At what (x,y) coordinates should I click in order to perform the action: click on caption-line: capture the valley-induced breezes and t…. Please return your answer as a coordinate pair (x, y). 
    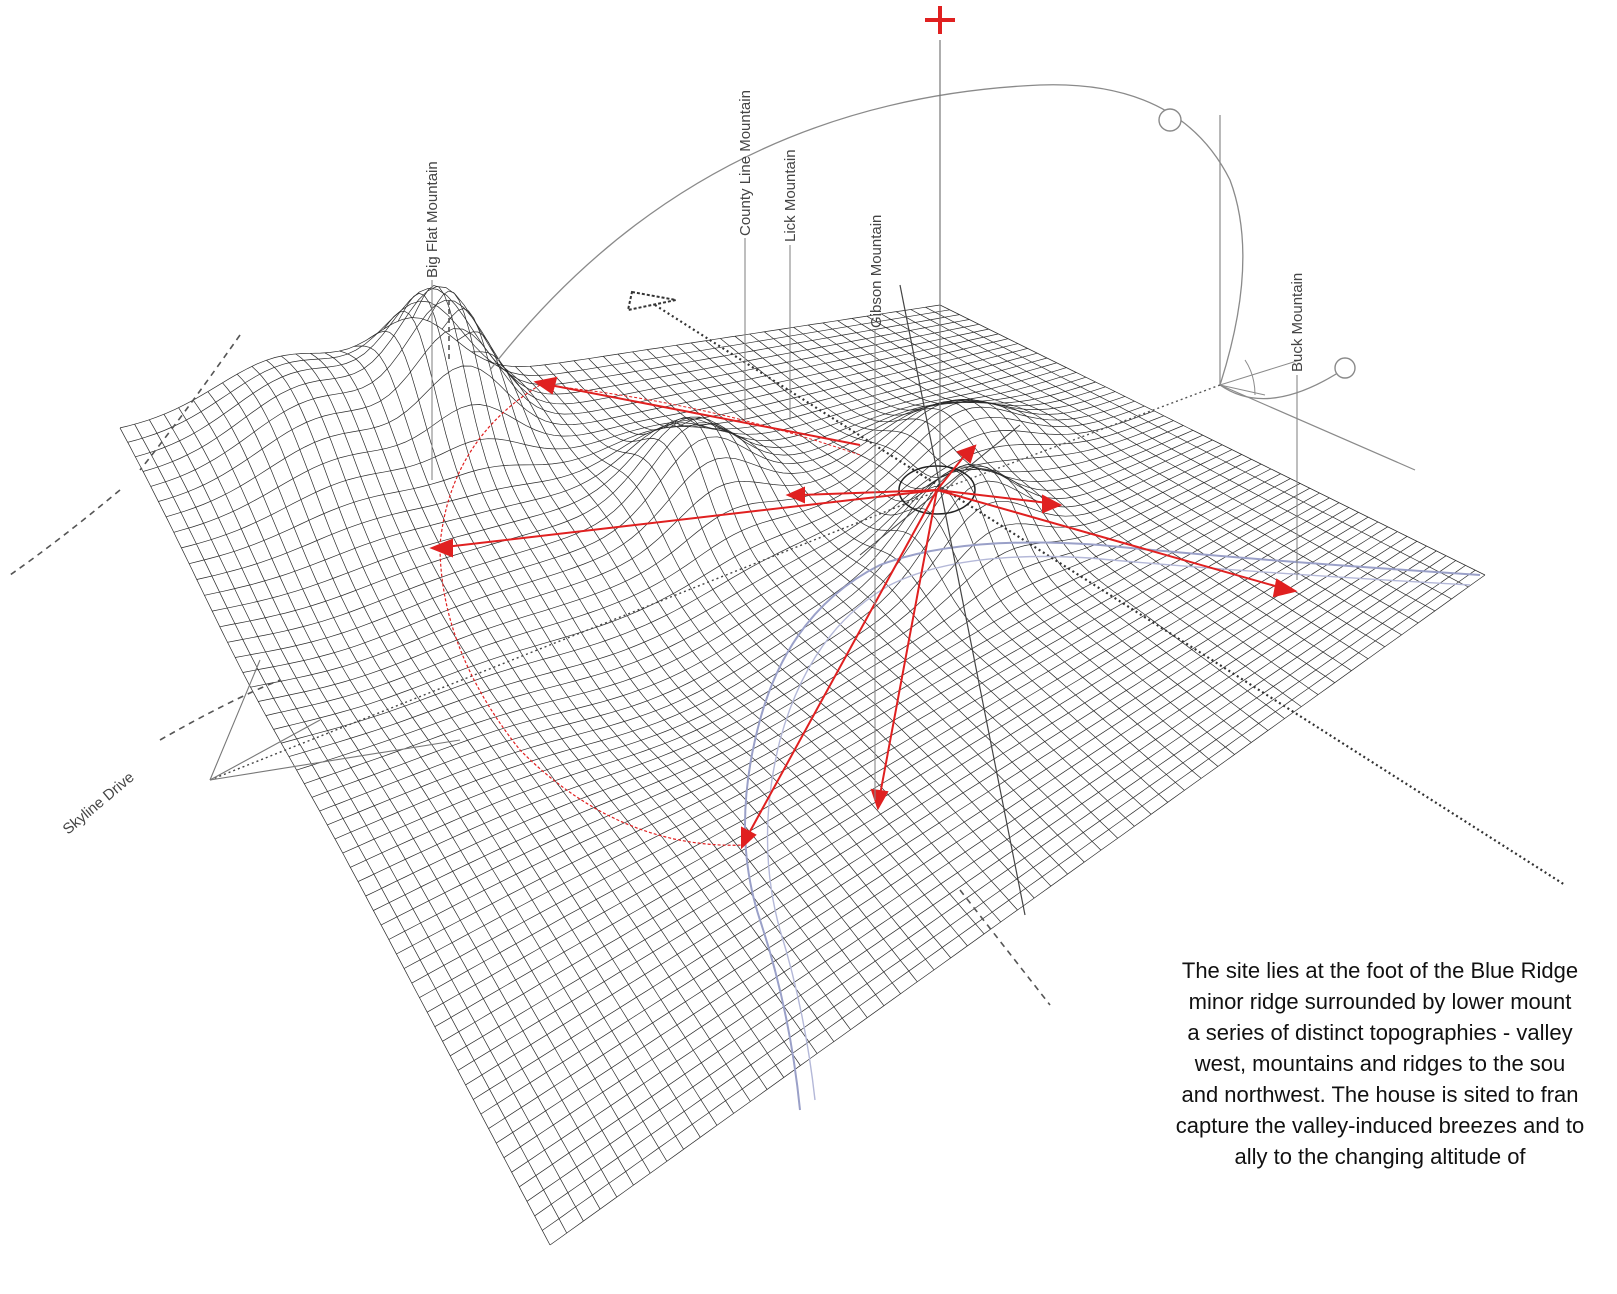
    Looking at the image, I should click on (1380, 1125).